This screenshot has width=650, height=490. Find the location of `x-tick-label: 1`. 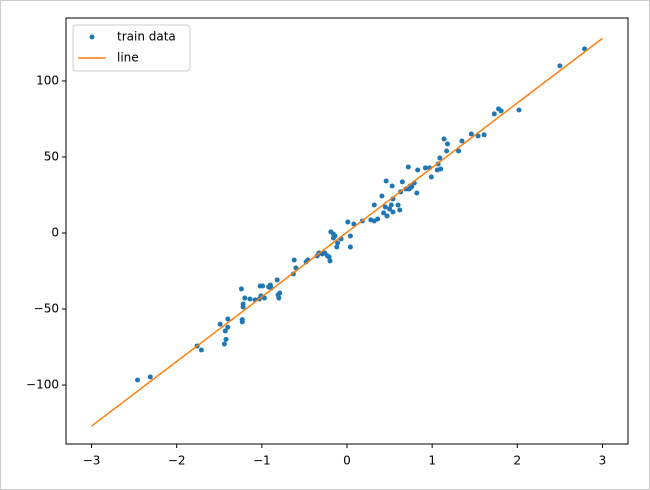

x-tick-label: 1 is located at coordinates (432, 461).